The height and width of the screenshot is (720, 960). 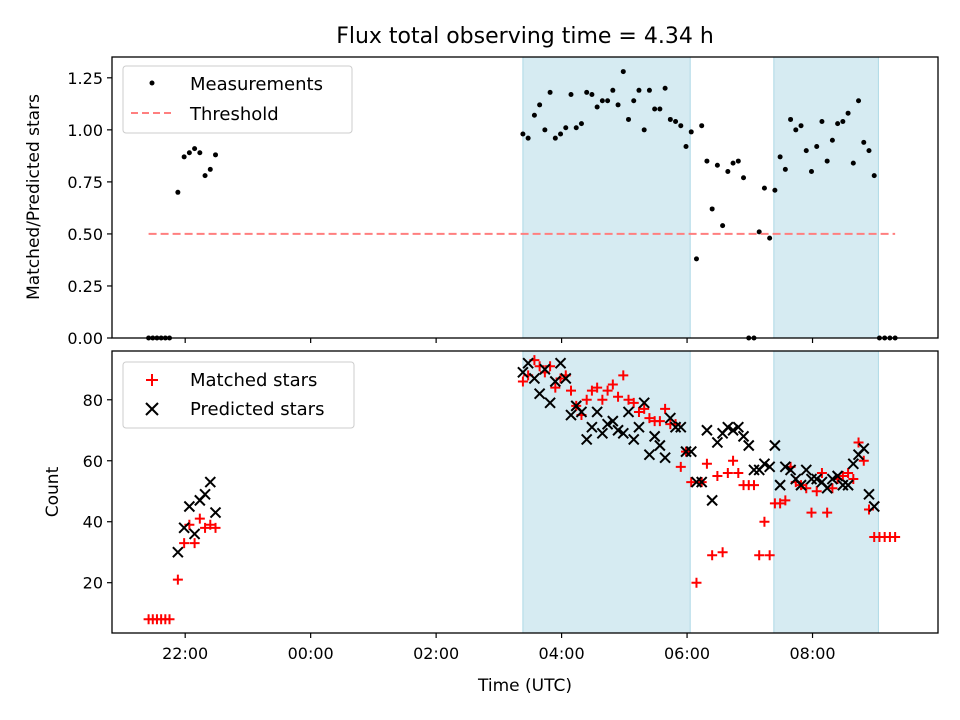 I want to click on x-tick-label: 22:00, so click(x=185, y=653).